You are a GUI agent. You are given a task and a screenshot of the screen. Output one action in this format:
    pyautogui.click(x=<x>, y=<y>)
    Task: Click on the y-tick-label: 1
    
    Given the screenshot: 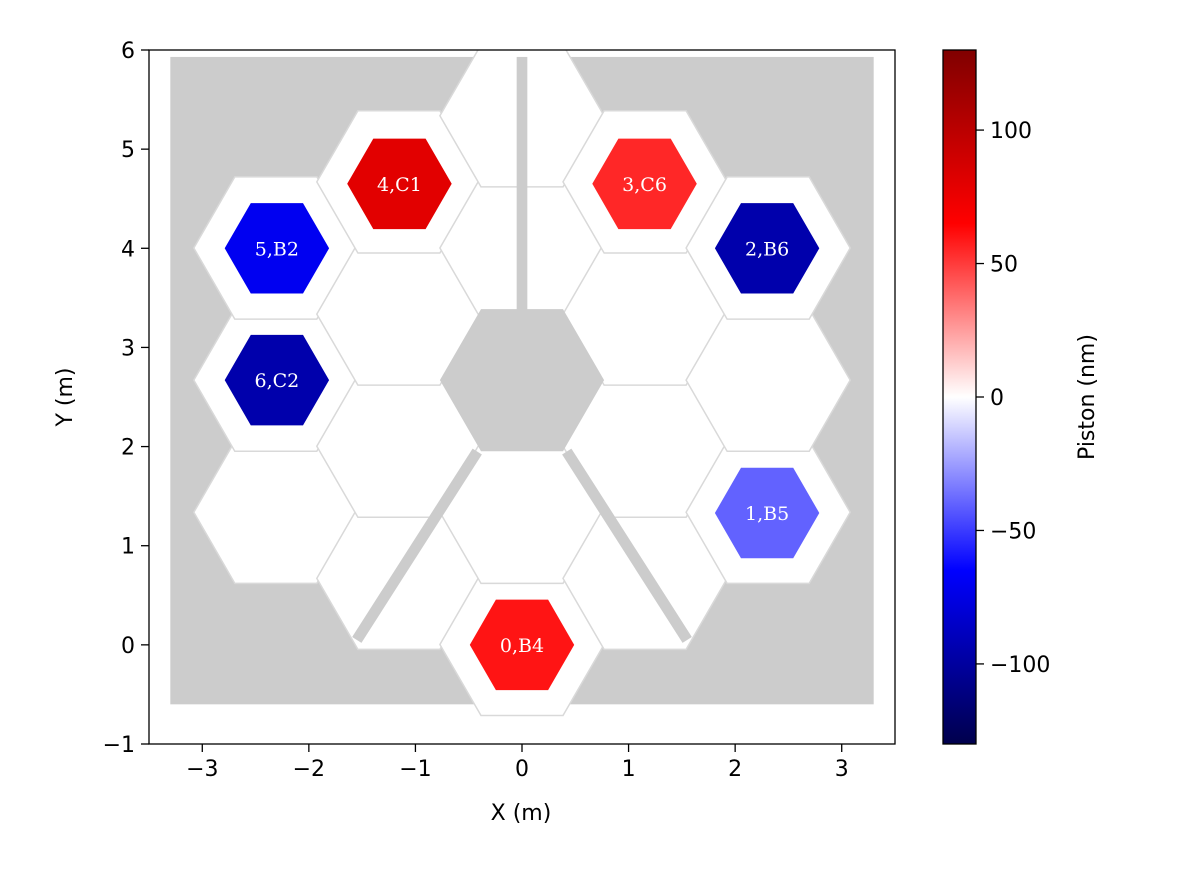 What is the action you would take?
    pyautogui.click(x=128, y=547)
    